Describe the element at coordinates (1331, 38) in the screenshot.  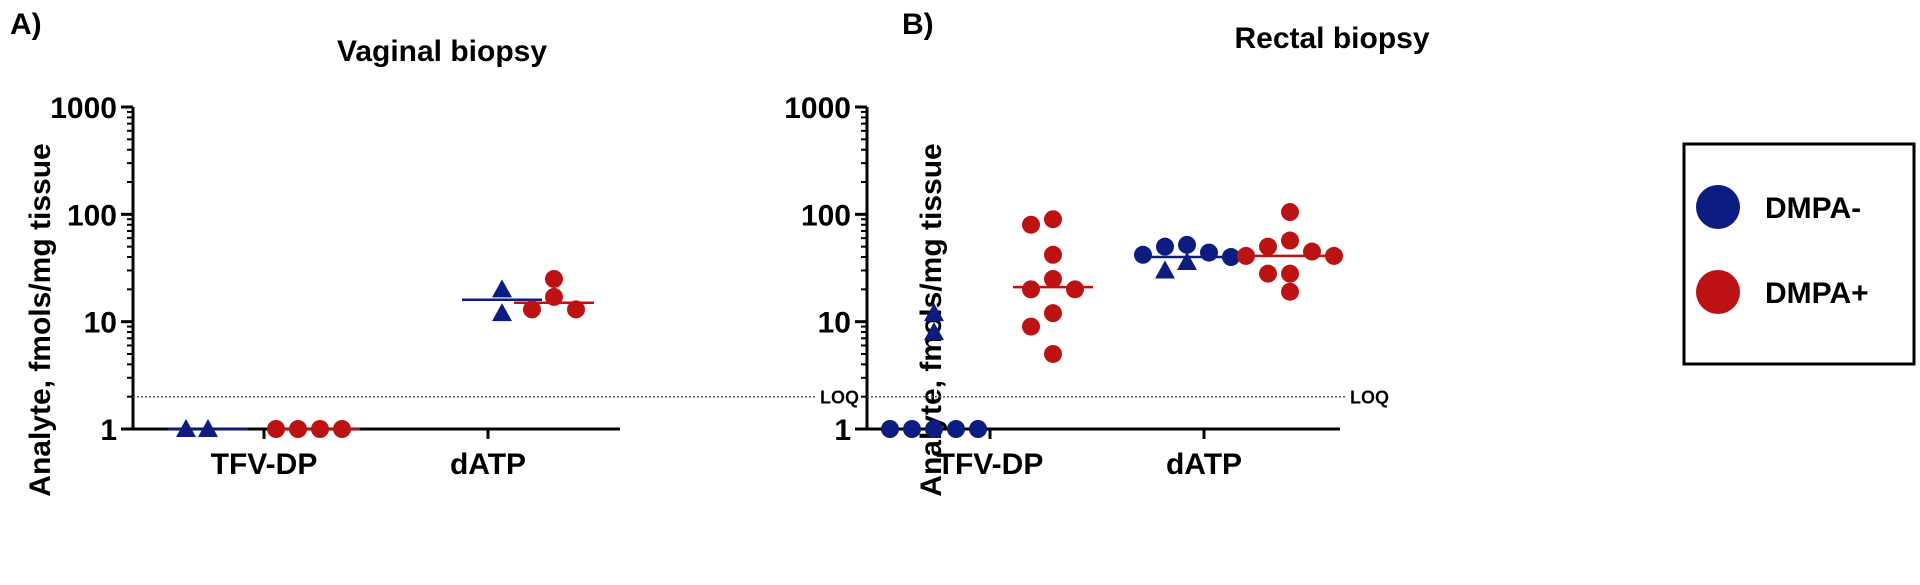
I see `chart-title: Rectal biopsy` at that location.